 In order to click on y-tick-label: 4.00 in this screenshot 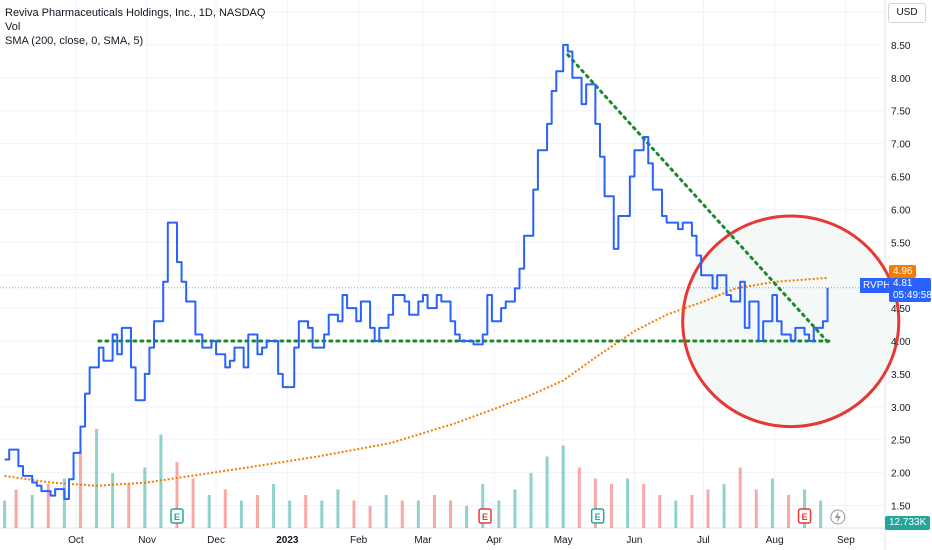, I will do `click(901, 342)`.